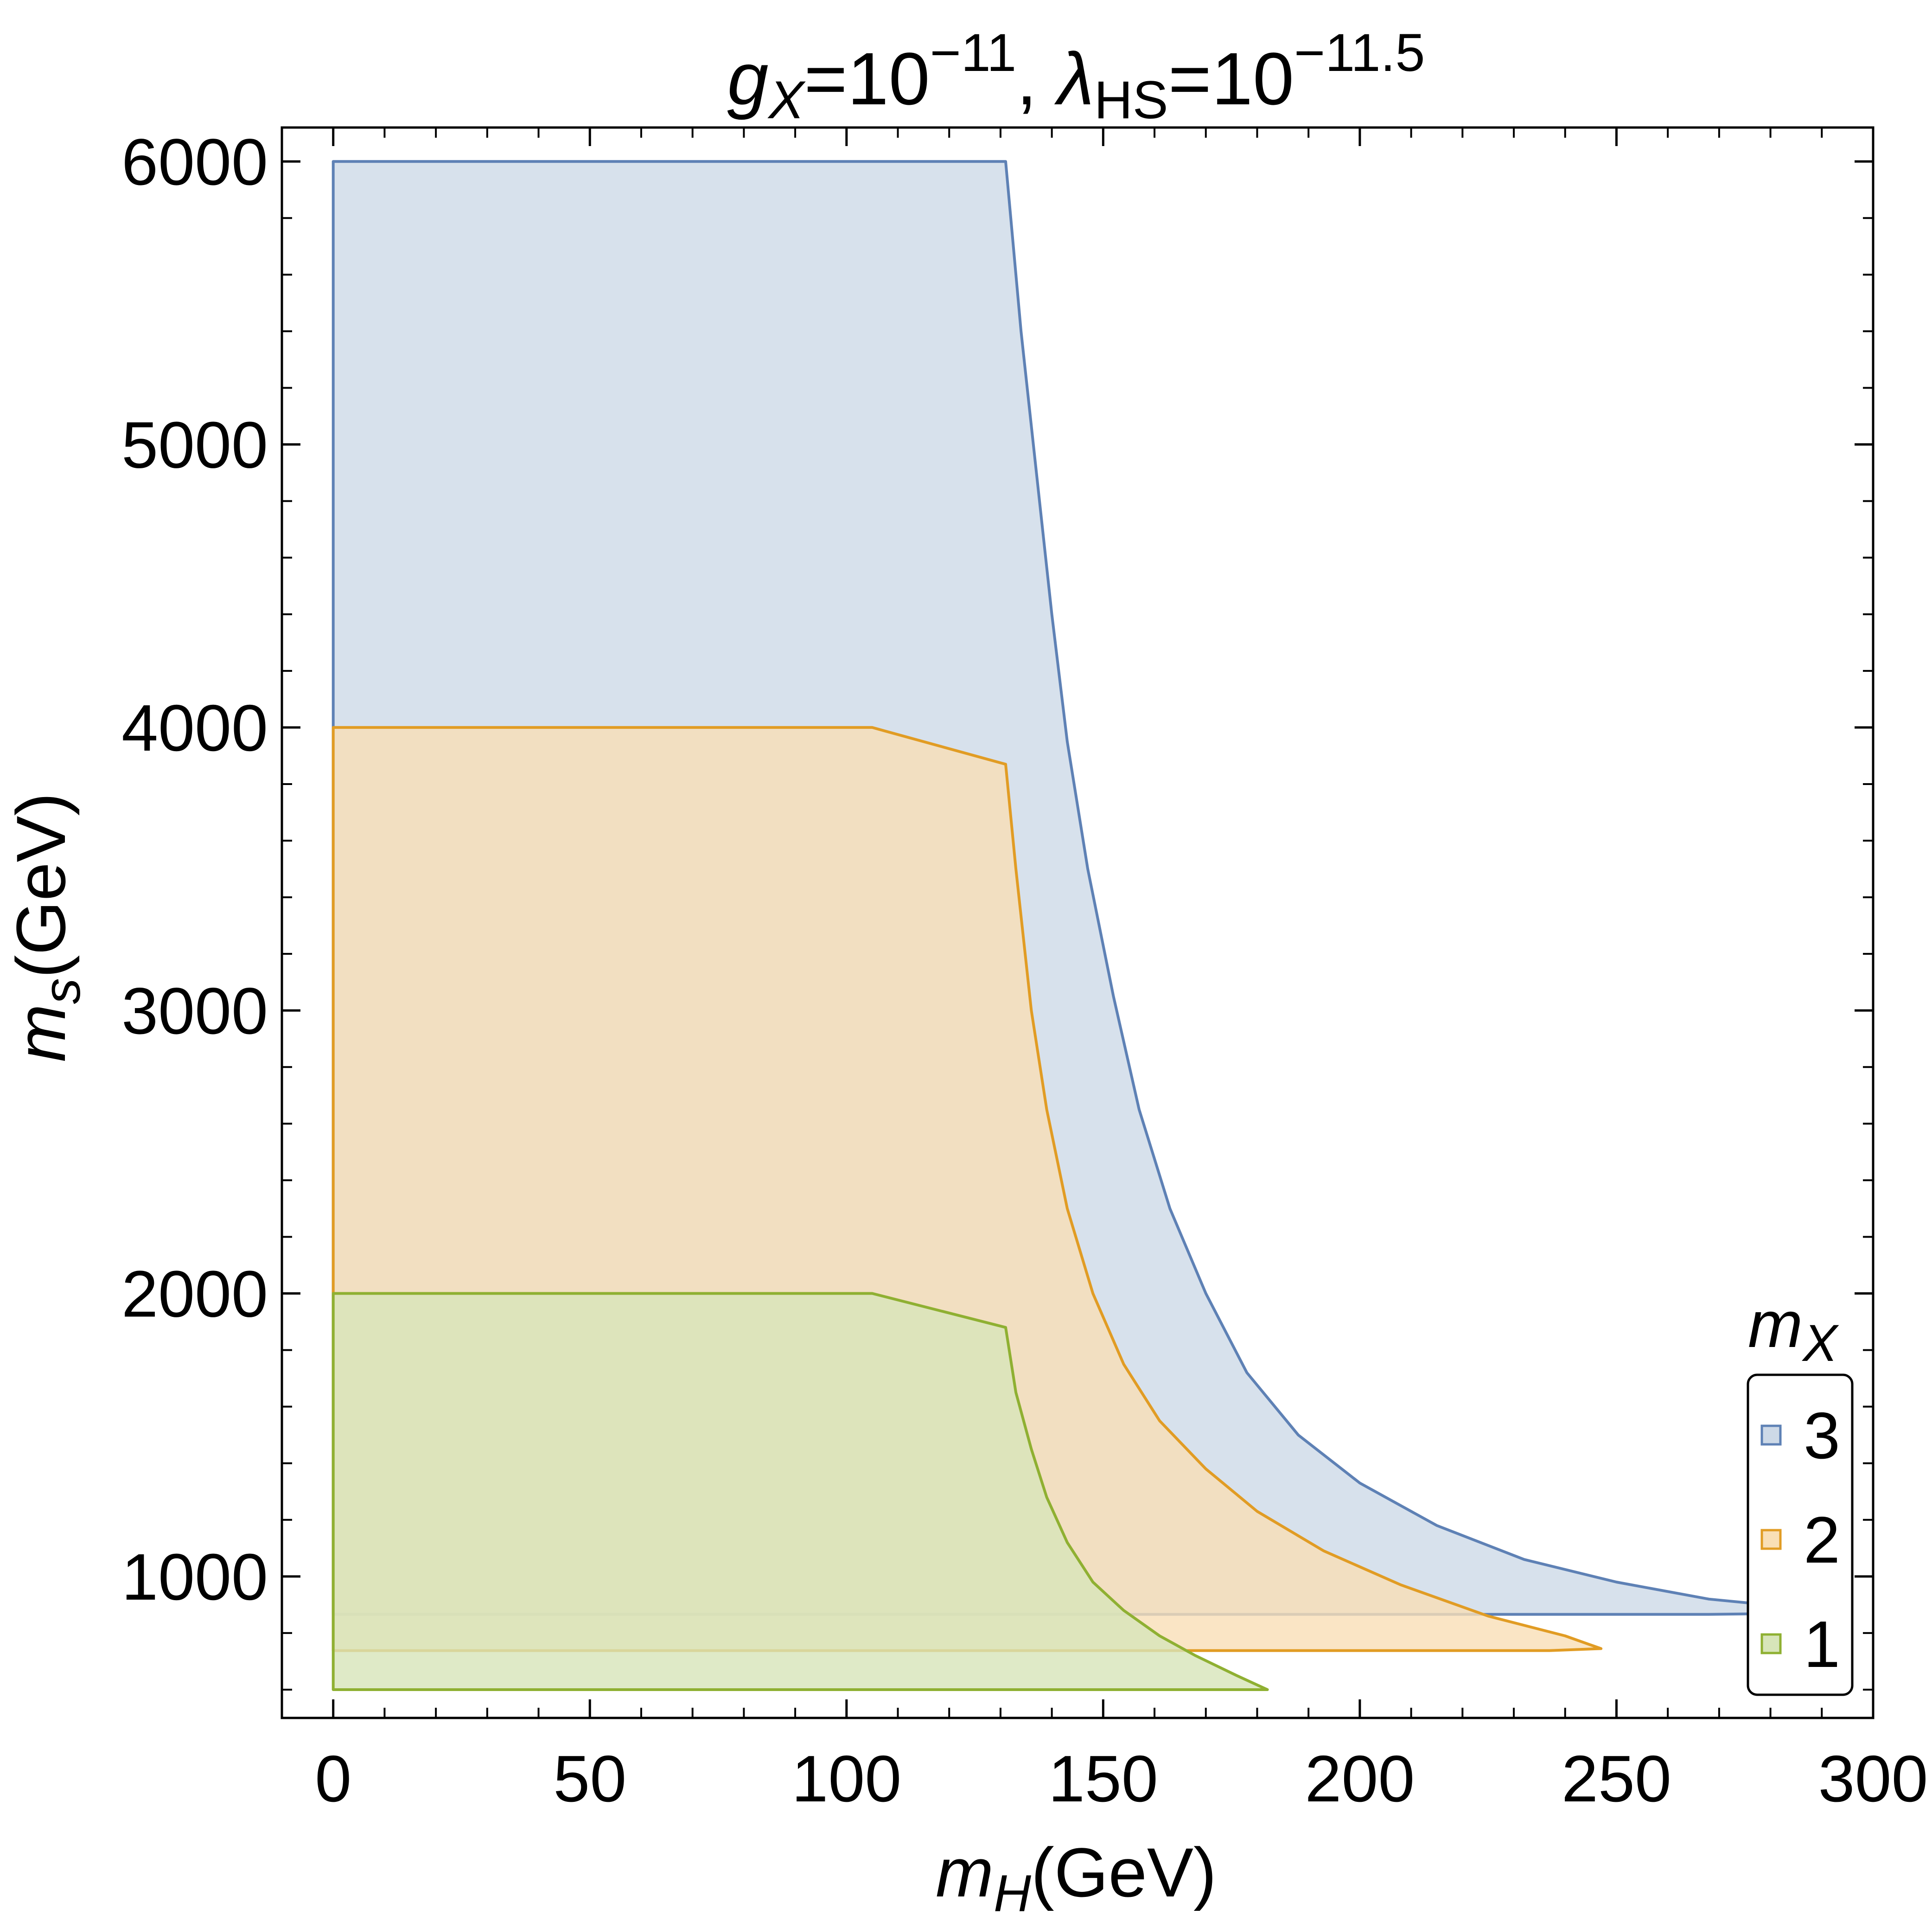 Image resolution: width=1932 pixels, height=1915 pixels. I want to click on y-tick-label: 1000, so click(194, 1577).